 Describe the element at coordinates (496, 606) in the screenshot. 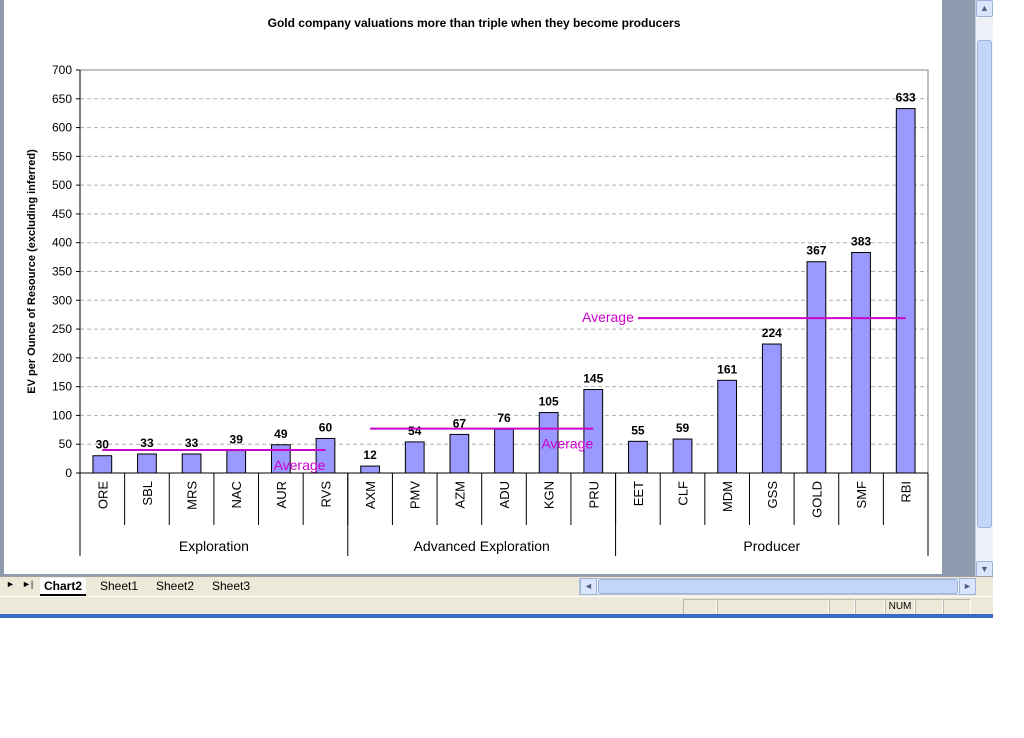

I see `status-bar: NUM` at that location.